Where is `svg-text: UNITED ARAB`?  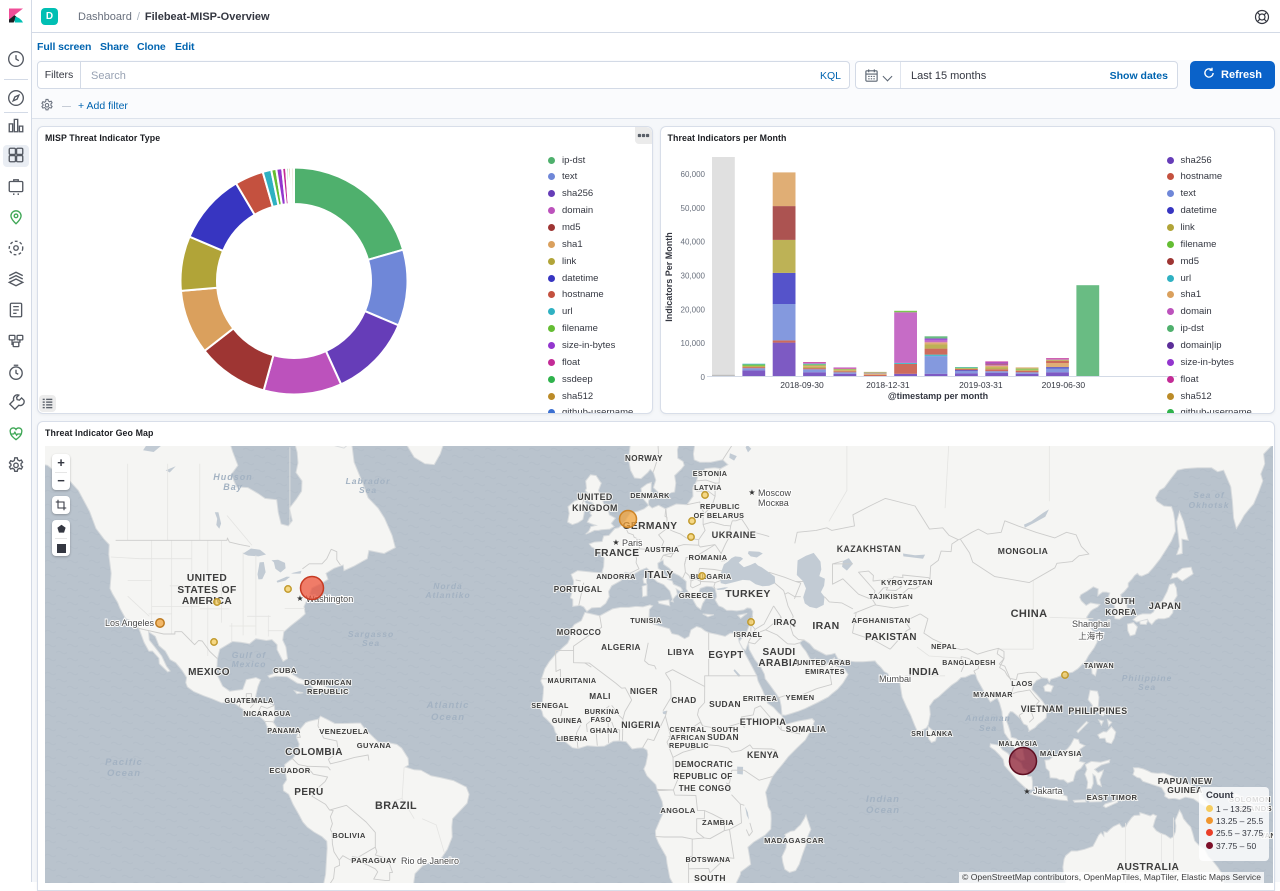
svg-text: UNITED ARAB is located at coordinates (824, 662).